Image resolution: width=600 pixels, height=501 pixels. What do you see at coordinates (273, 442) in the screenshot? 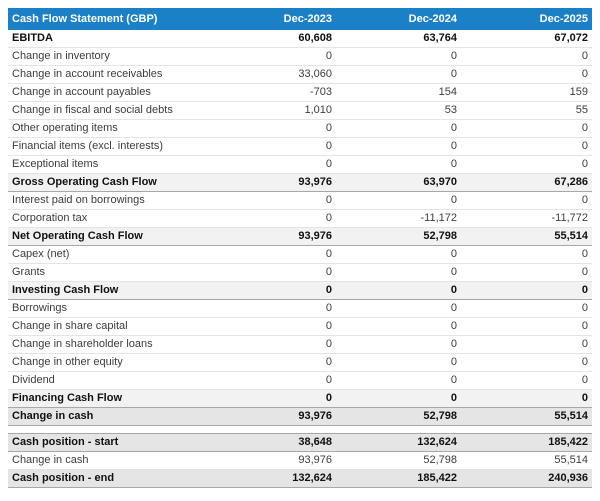
I see `row-value: 38,648` at bounding box center [273, 442].